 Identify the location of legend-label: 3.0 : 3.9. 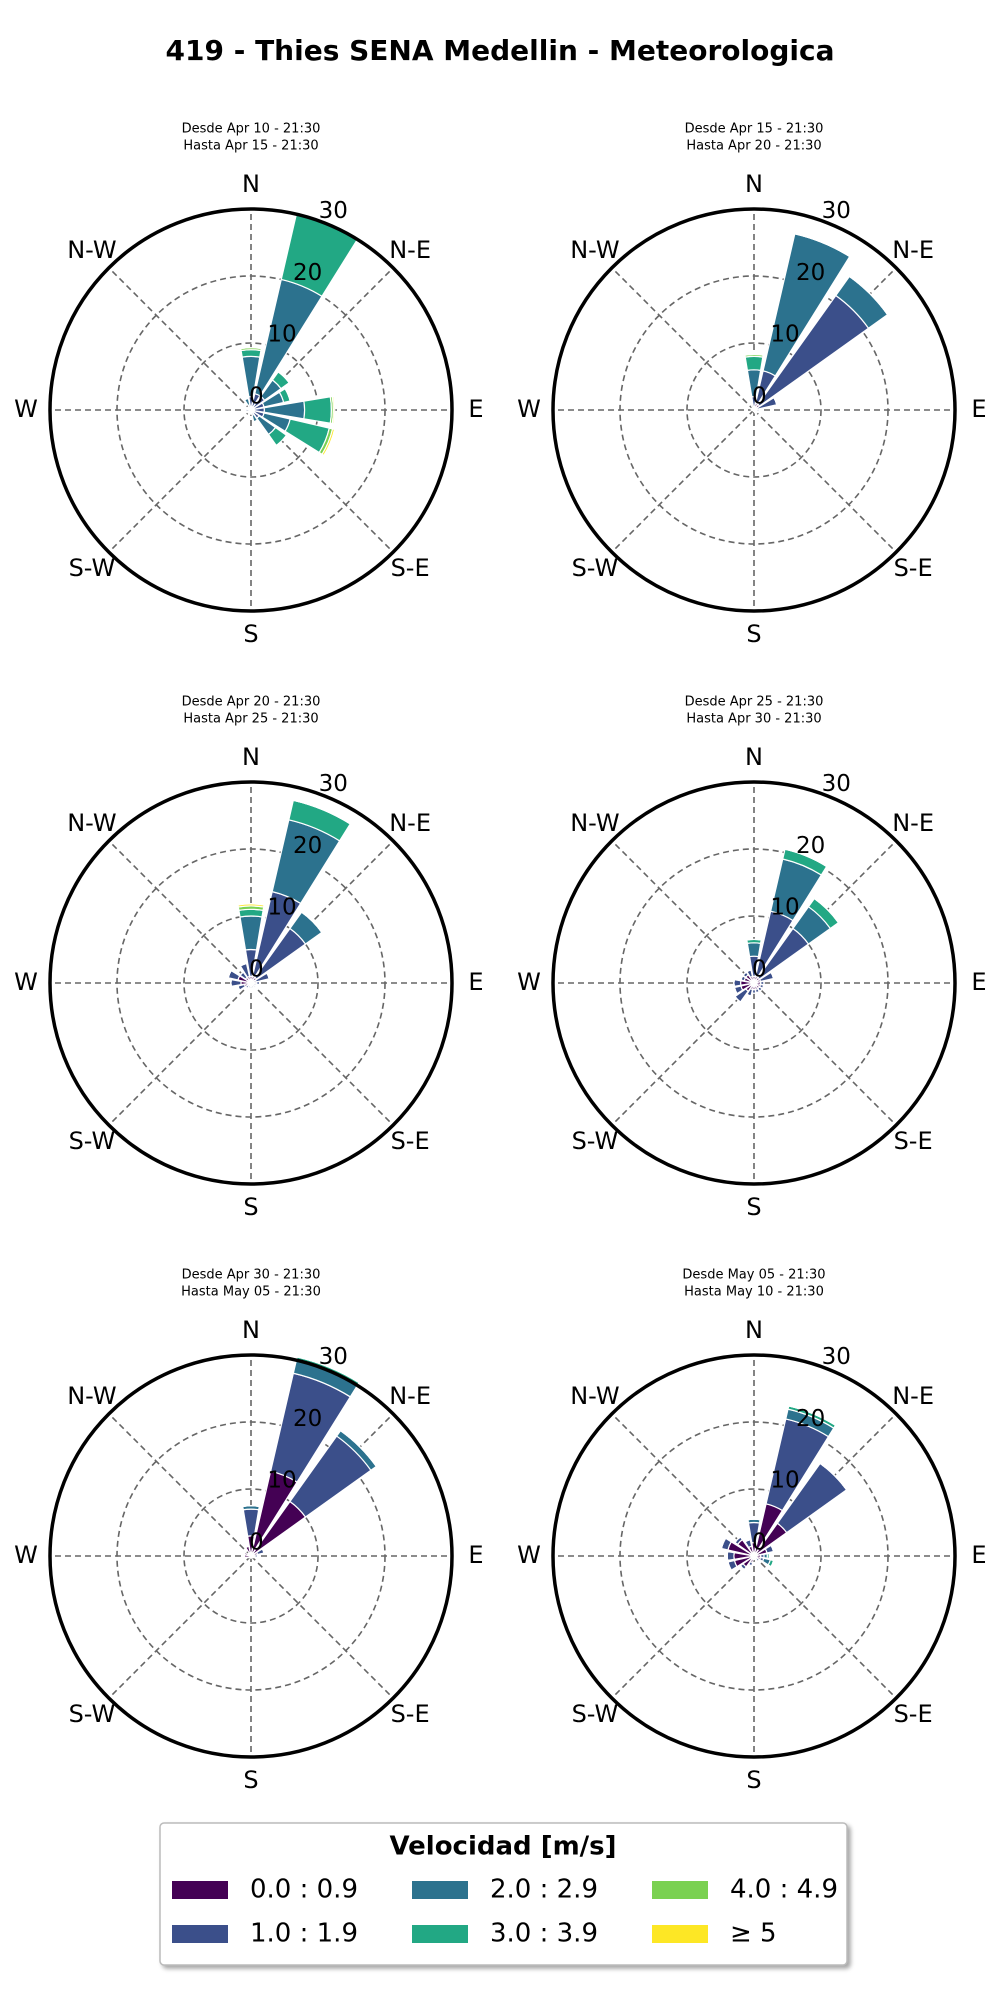
(544, 1934).